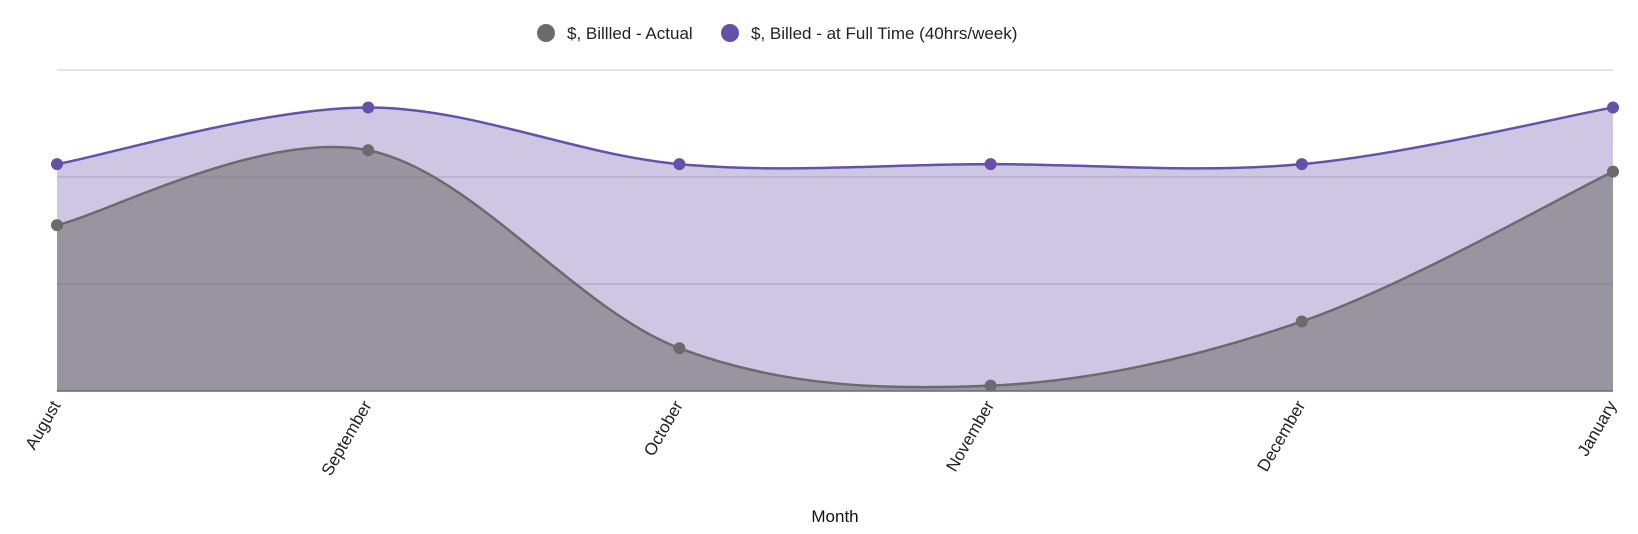 The height and width of the screenshot is (534, 1638). Describe the element at coordinates (57, 225) in the screenshot. I see `point-actual-august` at that location.